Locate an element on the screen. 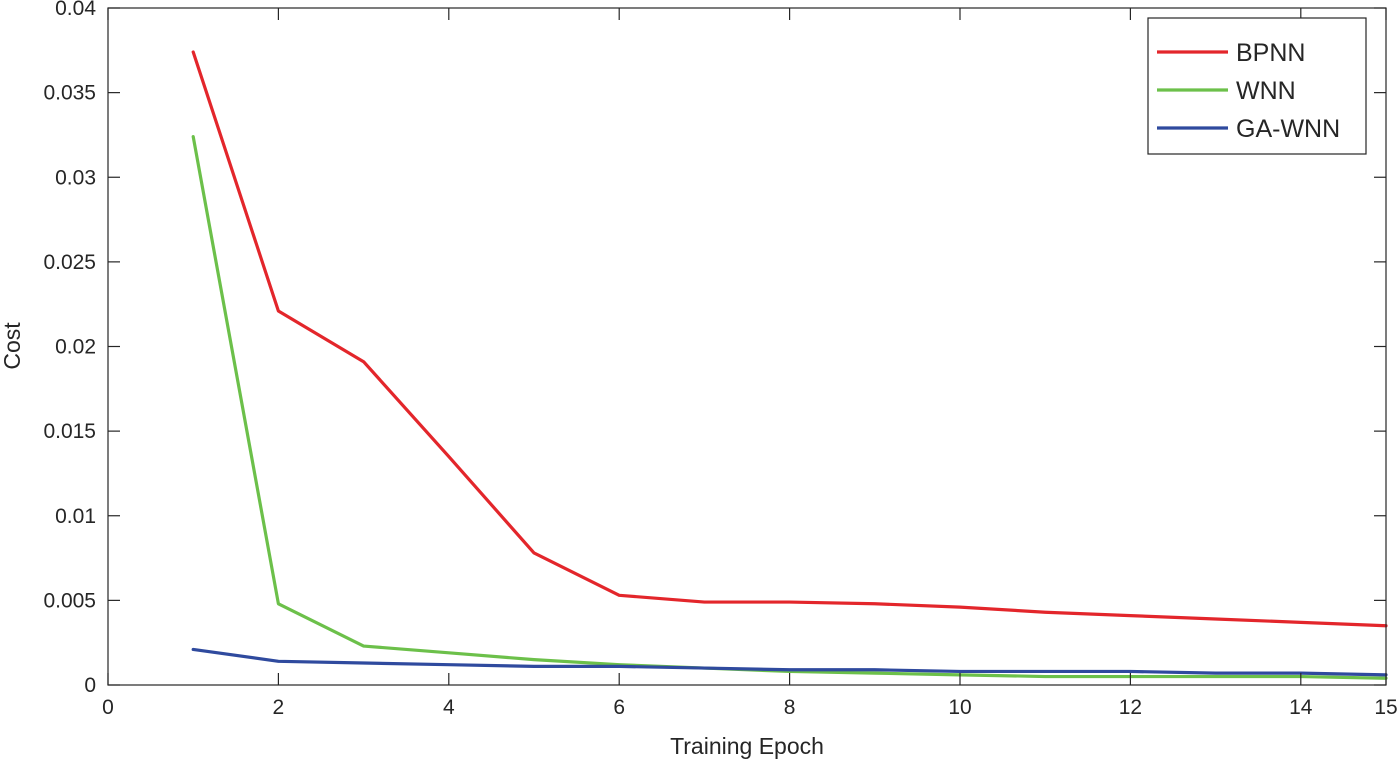  y-tick-label: 0.035 is located at coordinates (69, 93).